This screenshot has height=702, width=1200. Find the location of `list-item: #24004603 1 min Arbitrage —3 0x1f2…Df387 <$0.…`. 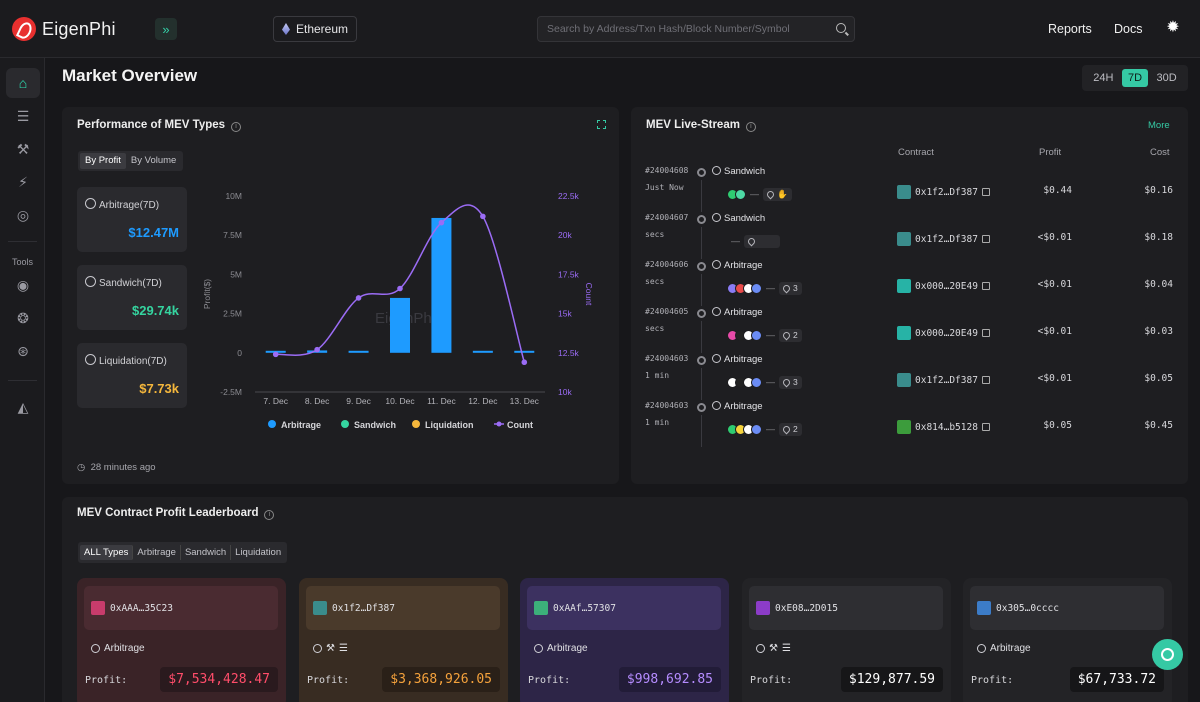

list-item: #24004603 1 min Arbitrage —3 0x1f2…Df387 <$0.… is located at coordinates (910, 377).